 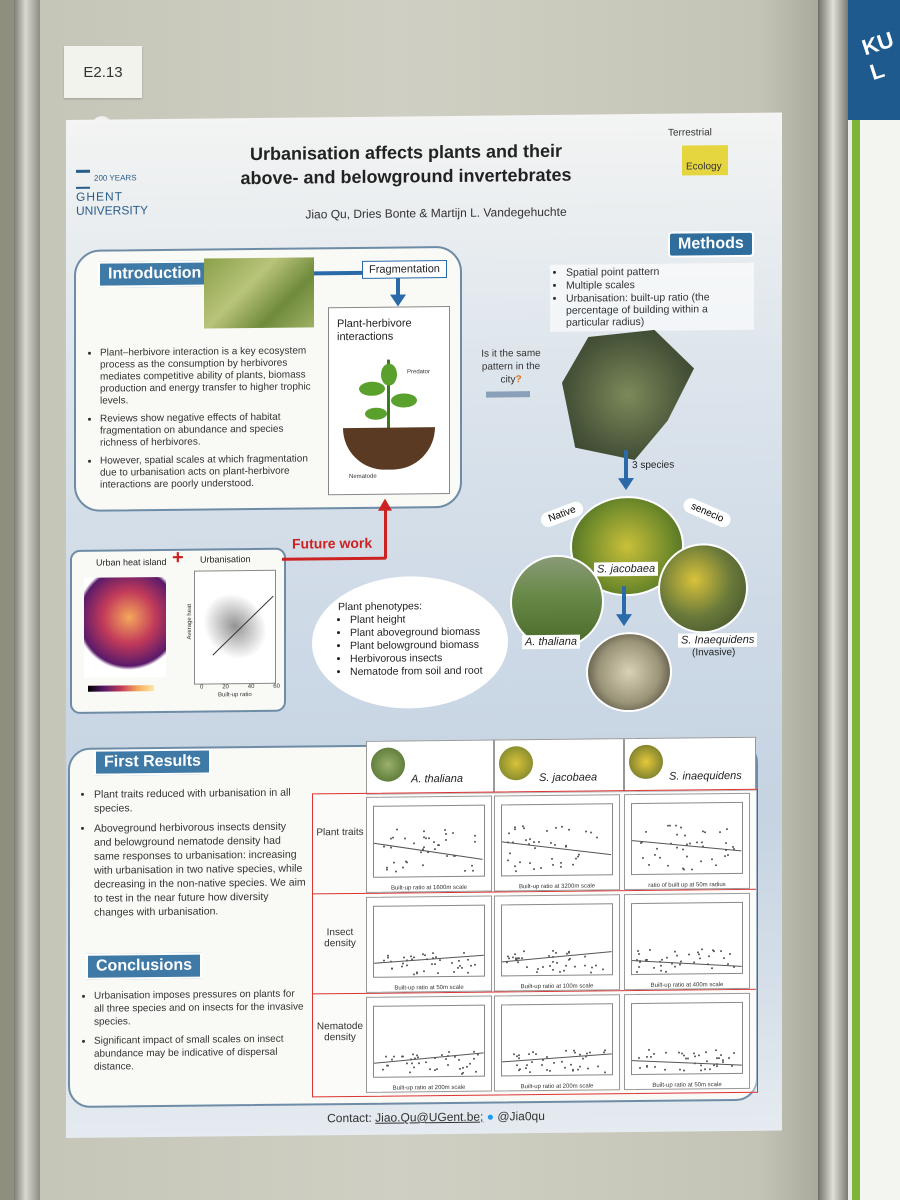 I want to click on methods-bullet: Multiple scales, so click(x=659, y=285).